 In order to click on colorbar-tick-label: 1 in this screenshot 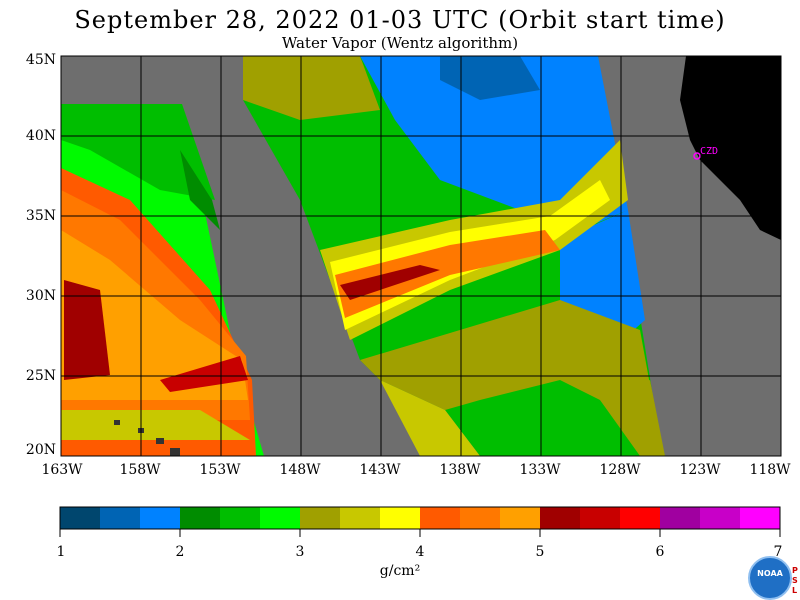, I will do `click(61, 552)`.